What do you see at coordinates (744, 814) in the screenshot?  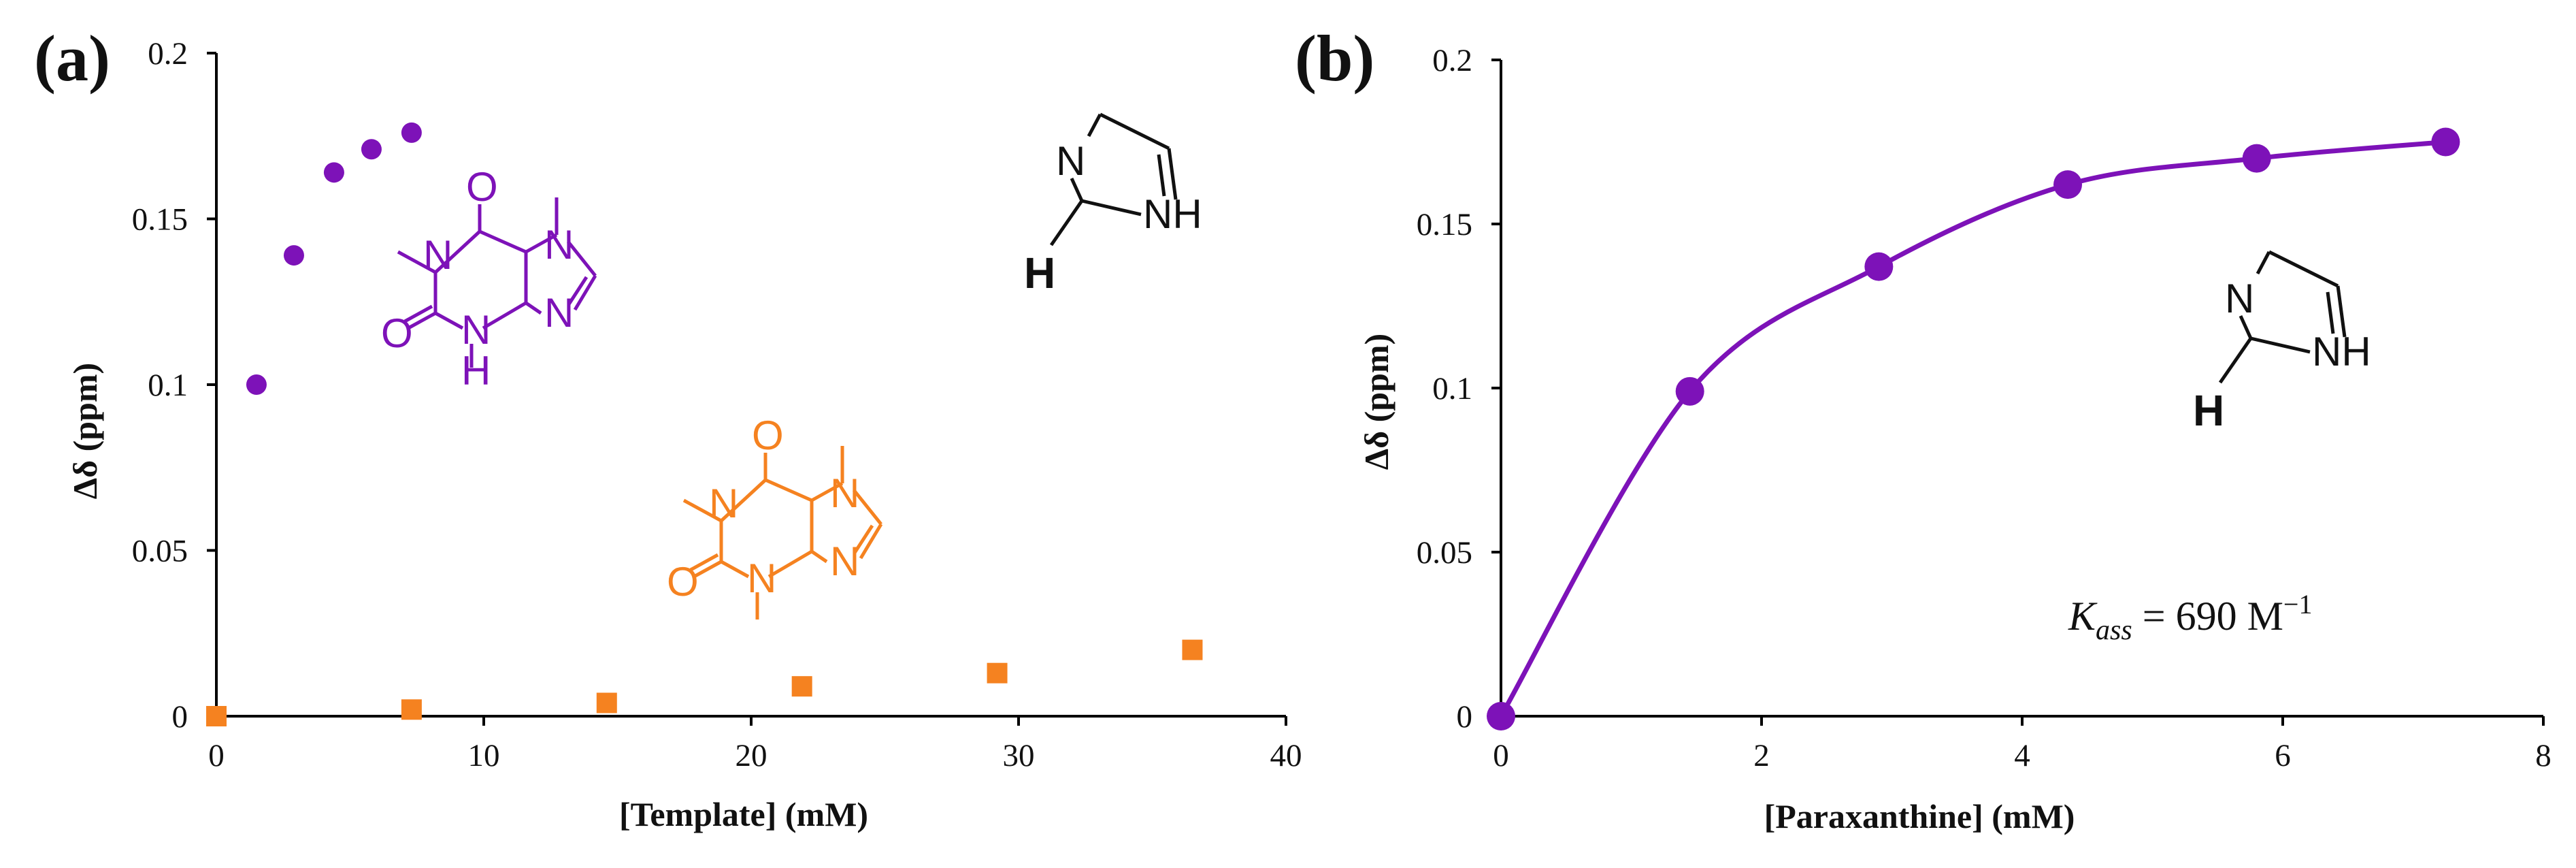 I see `panel-a-x-axis-title: [Template] (mM)` at bounding box center [744, 814].